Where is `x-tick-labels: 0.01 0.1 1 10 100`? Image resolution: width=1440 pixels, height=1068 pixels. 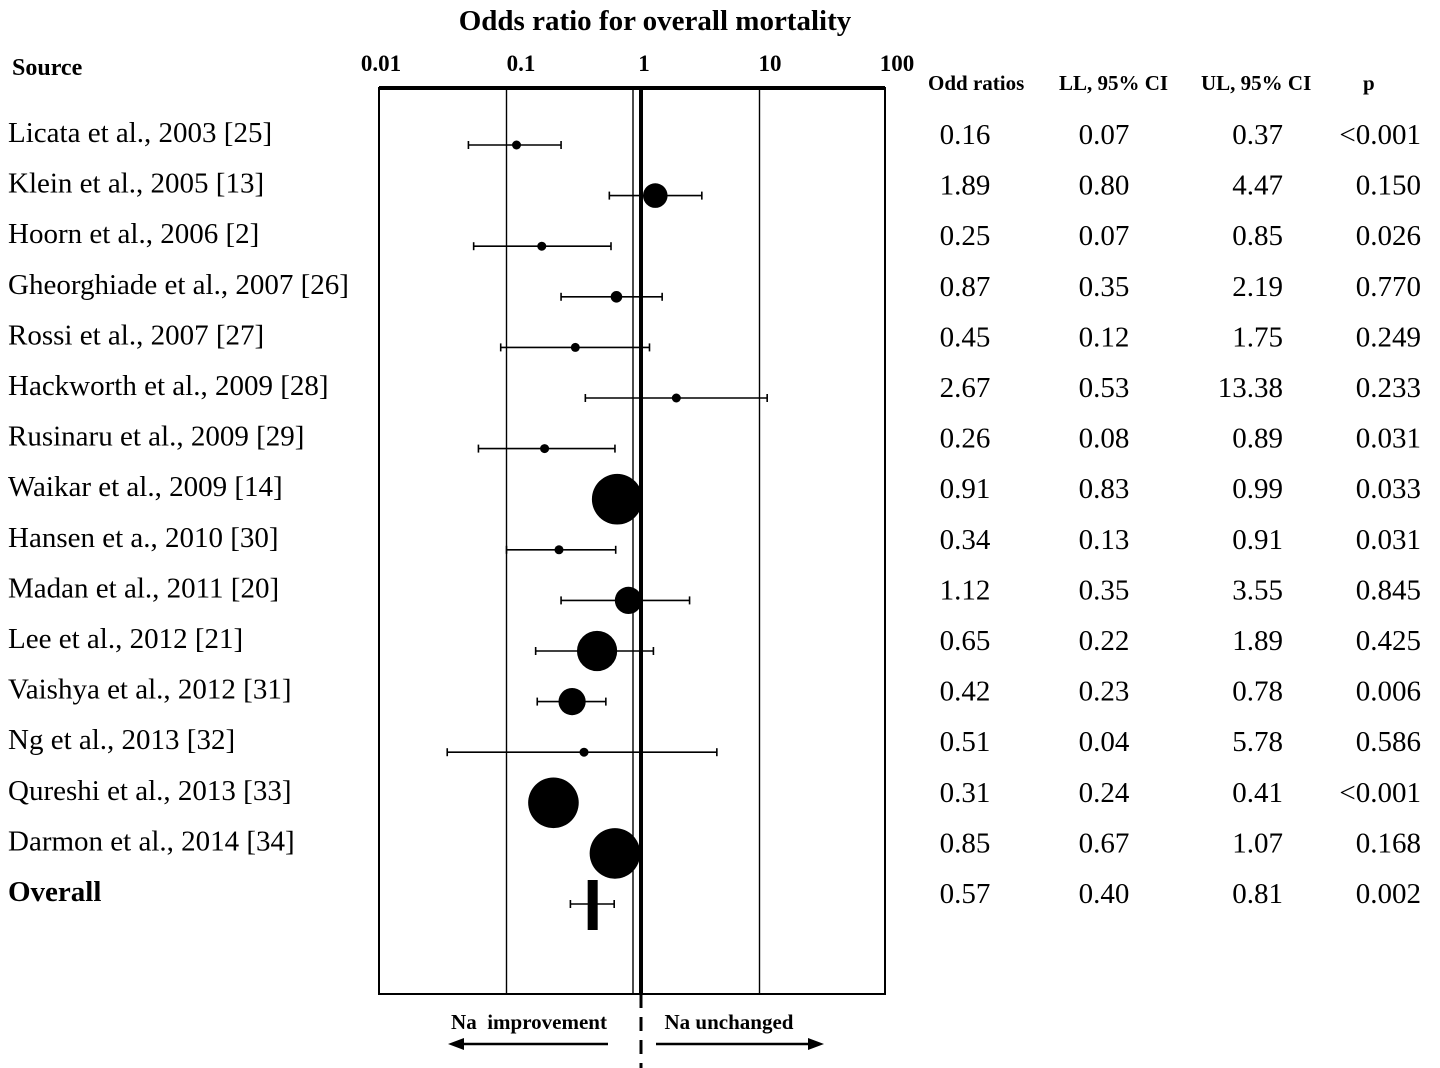 x-tick-labels: 0.01 0.1 1 10 100 is located at coordinates (637, 63).